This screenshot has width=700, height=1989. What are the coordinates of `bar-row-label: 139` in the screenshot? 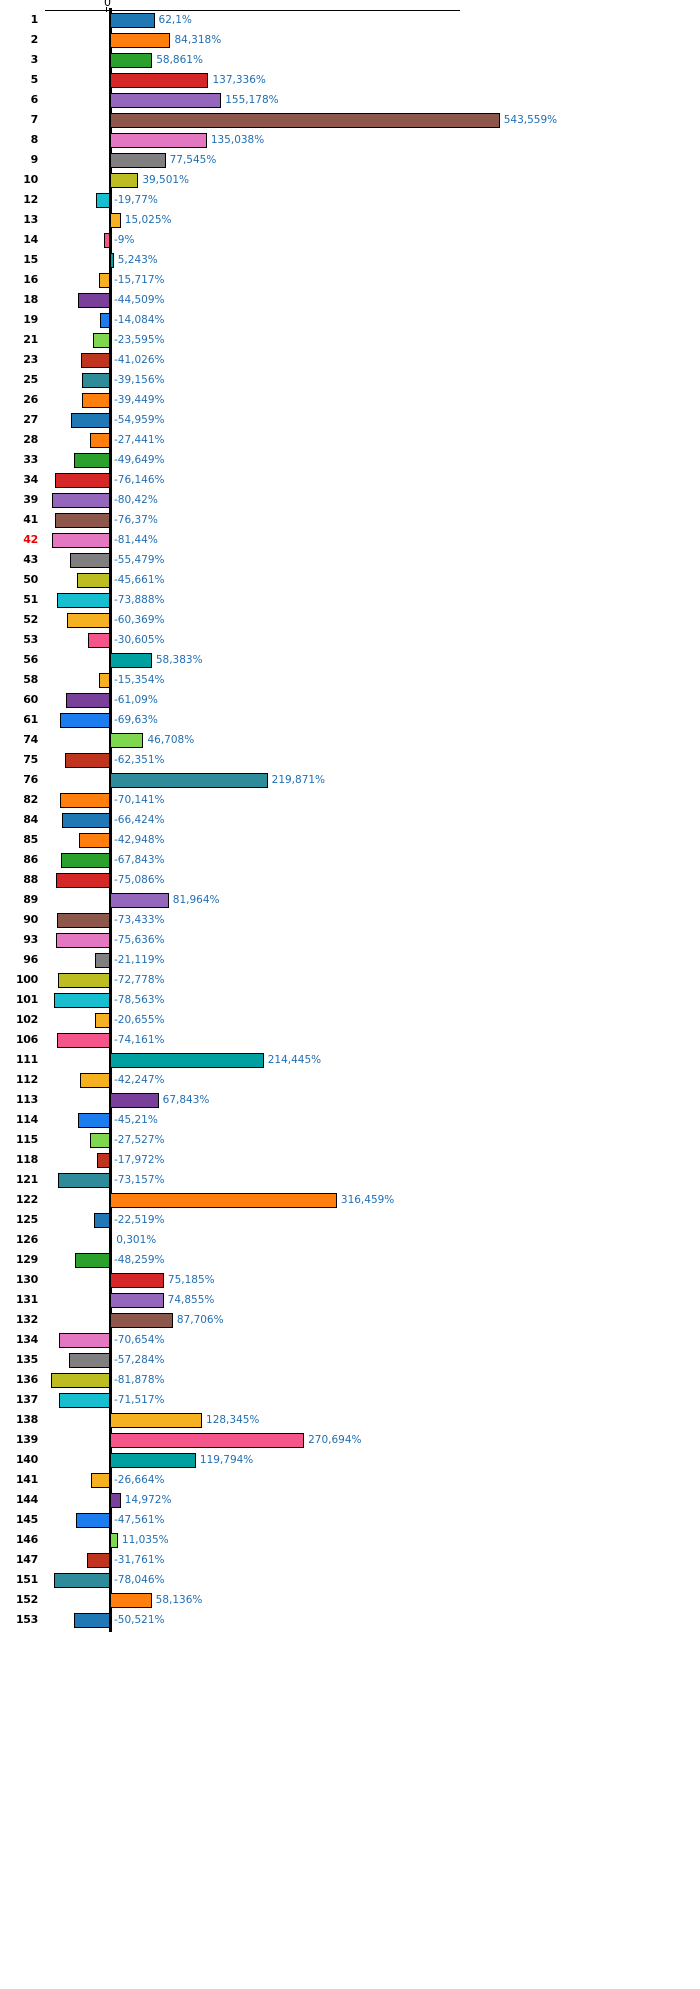 It's located at (26, 1439).